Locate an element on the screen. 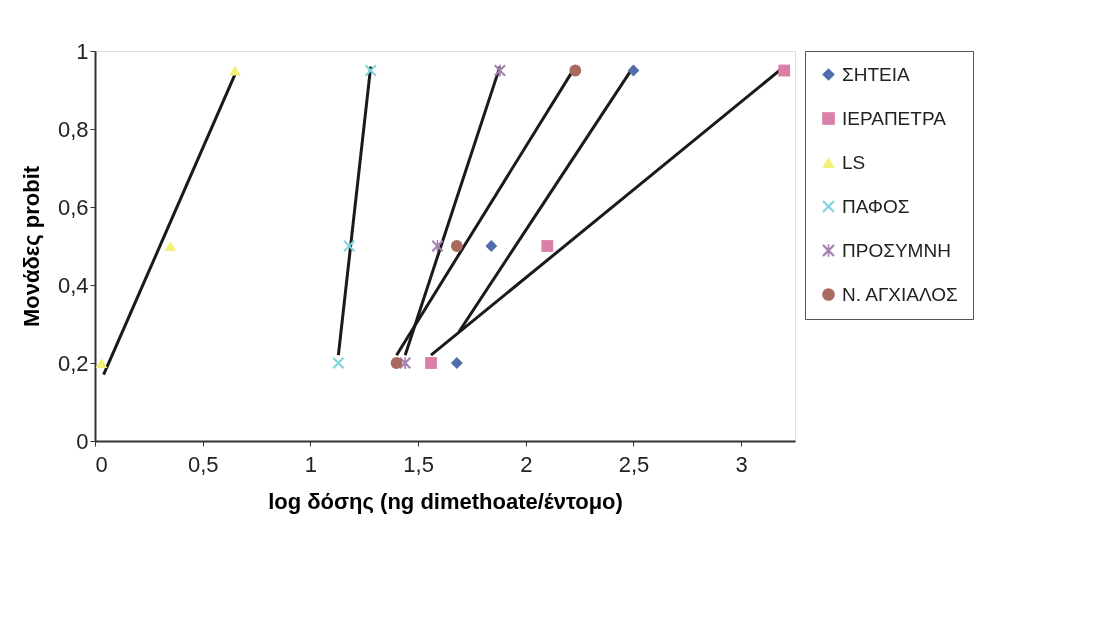 The width and height of the screenshot is (1119, 617). legend-label: ΙΕΡΑΠΕΤΡΑ is located at coordinates (894, 118).